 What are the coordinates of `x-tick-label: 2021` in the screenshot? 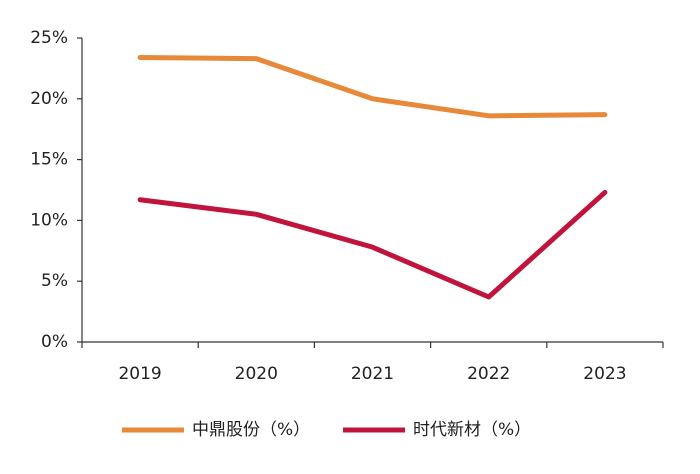 It's located at (372, 374).